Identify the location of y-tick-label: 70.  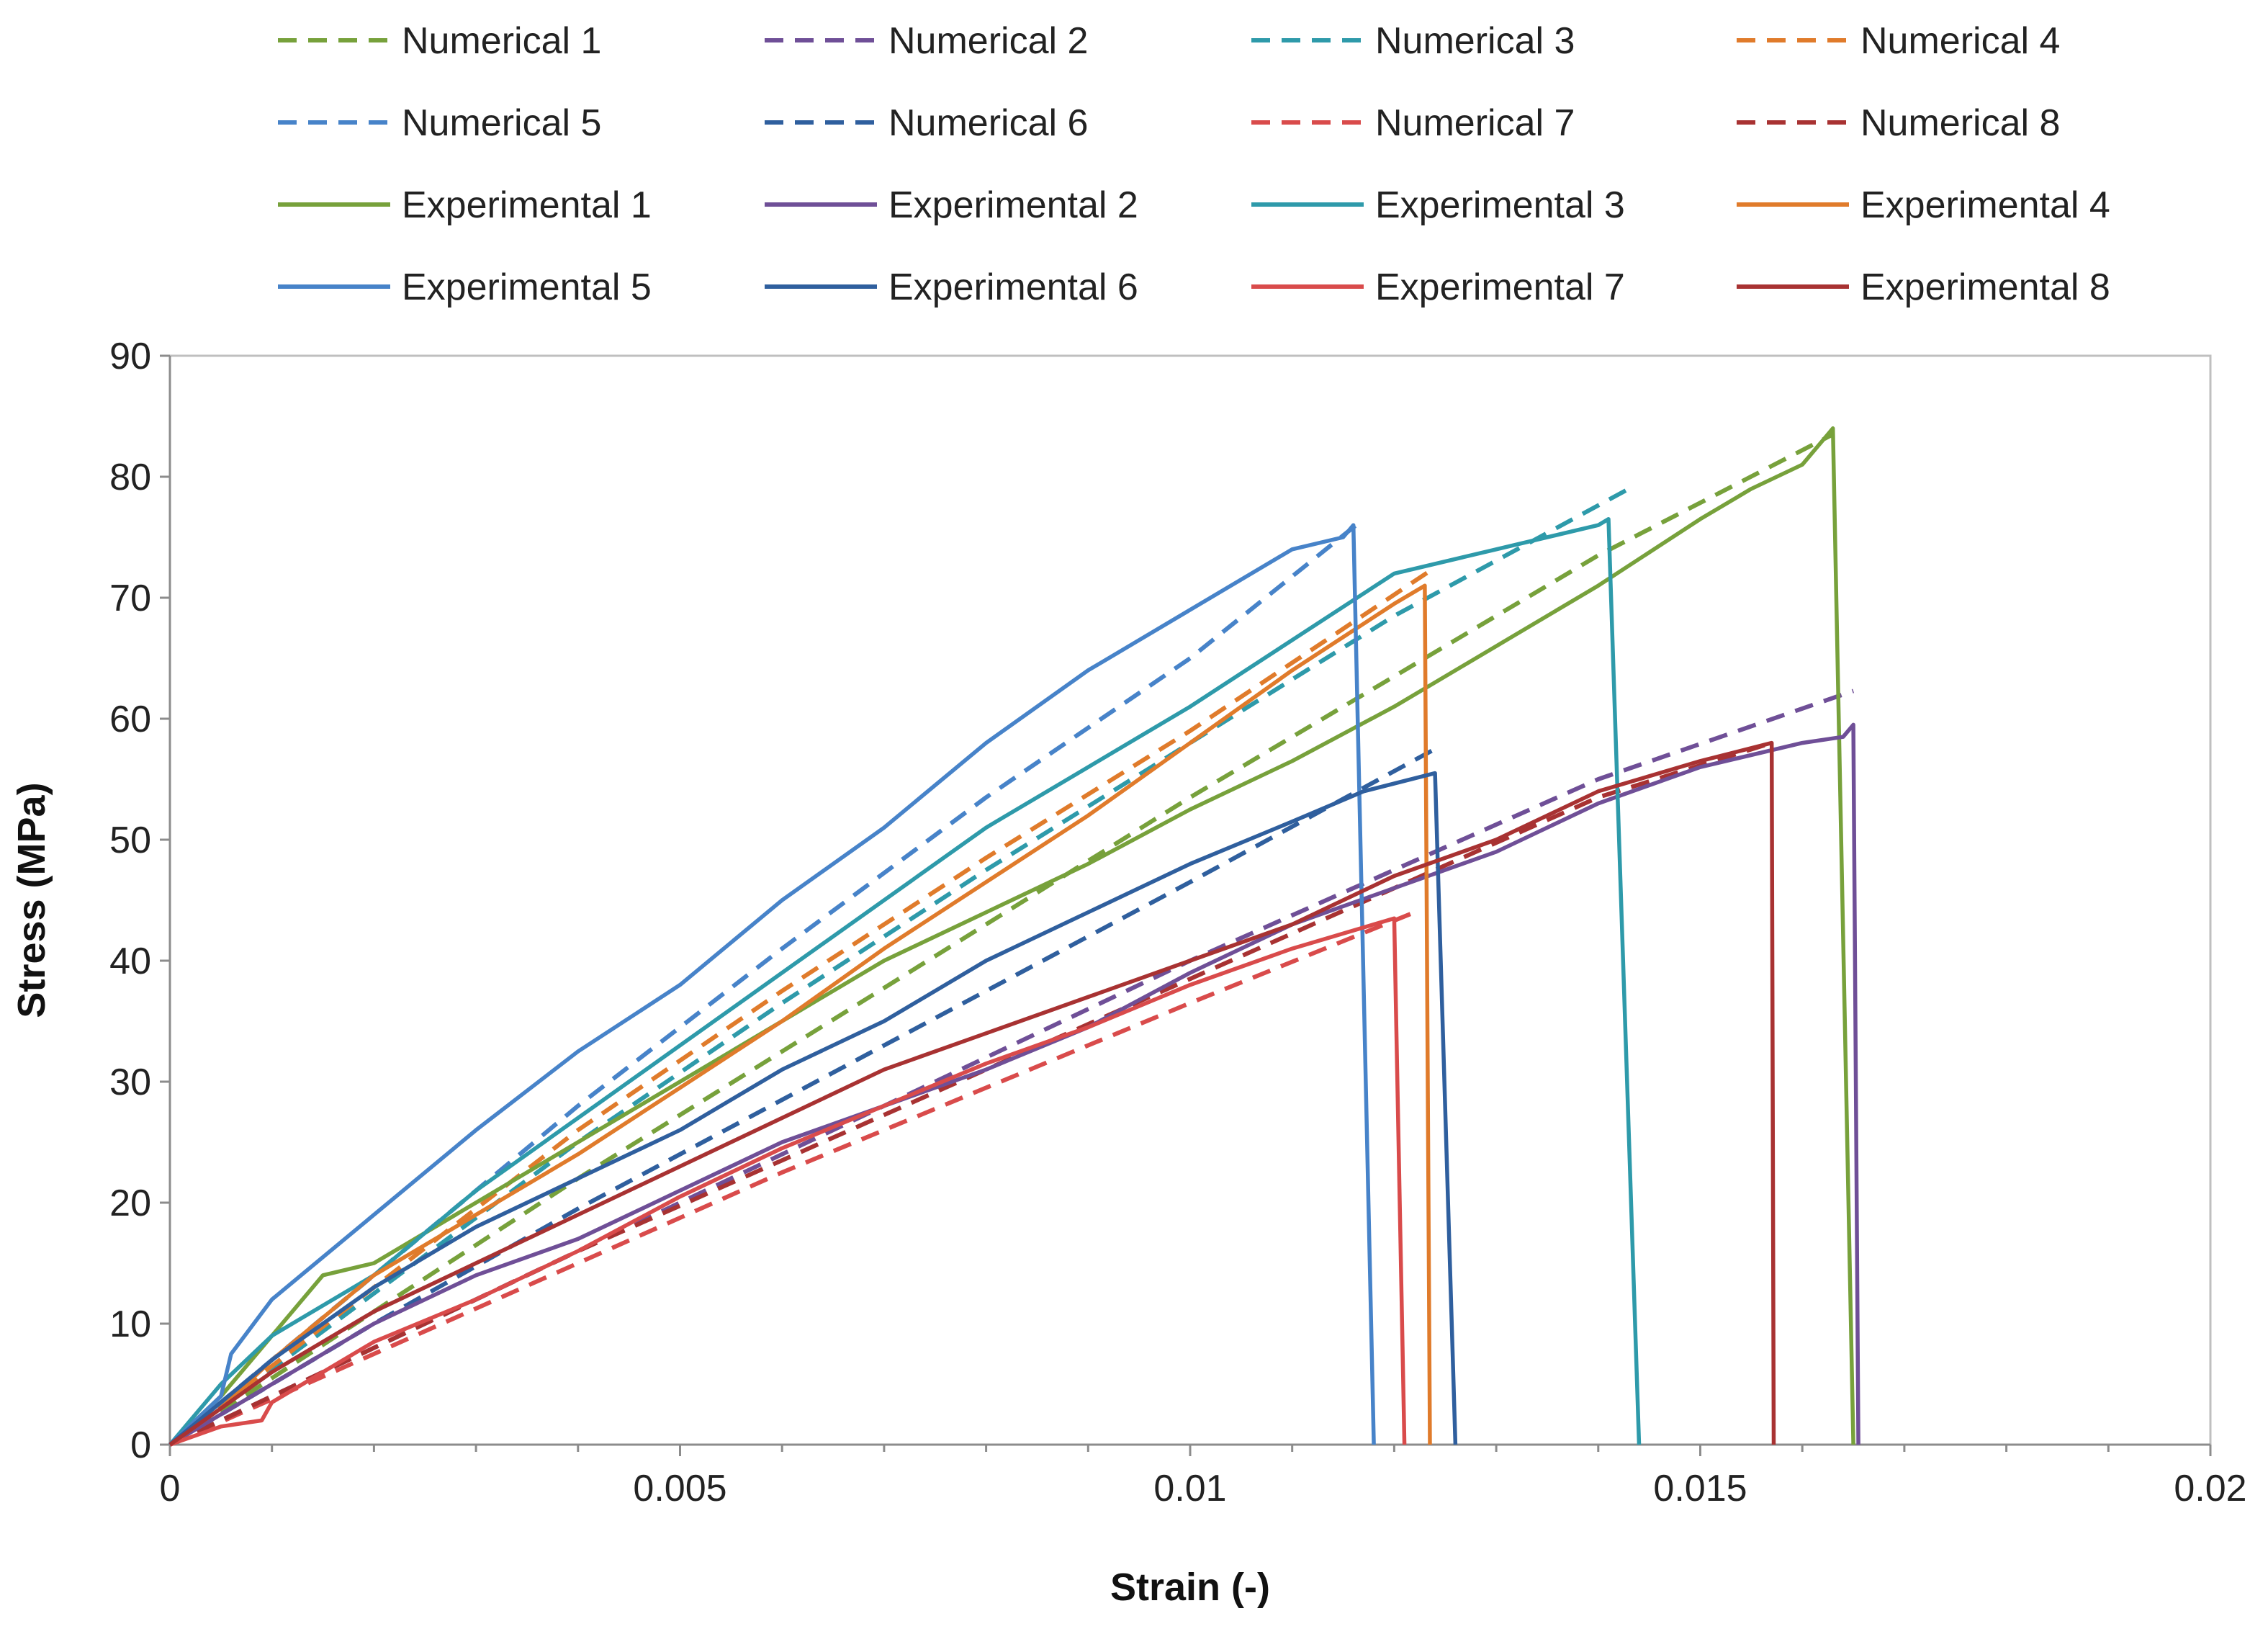
(130, 598).